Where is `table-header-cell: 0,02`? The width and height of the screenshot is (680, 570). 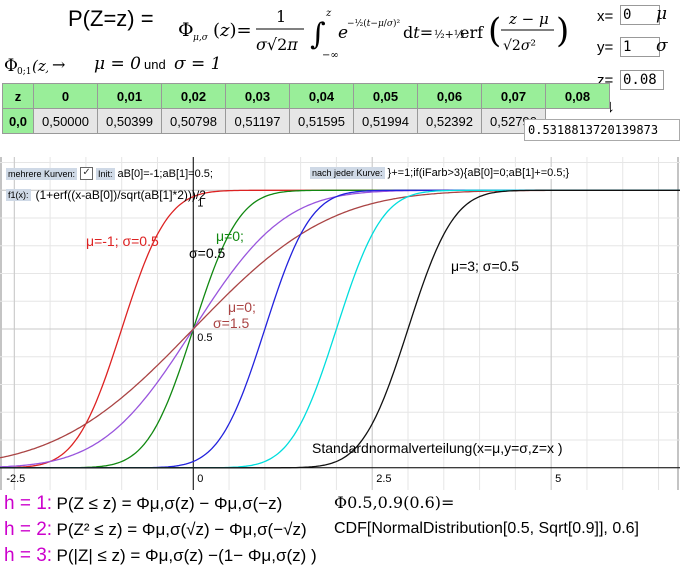 table-header-cell: 0,02 is located at coordinates (193, 96).